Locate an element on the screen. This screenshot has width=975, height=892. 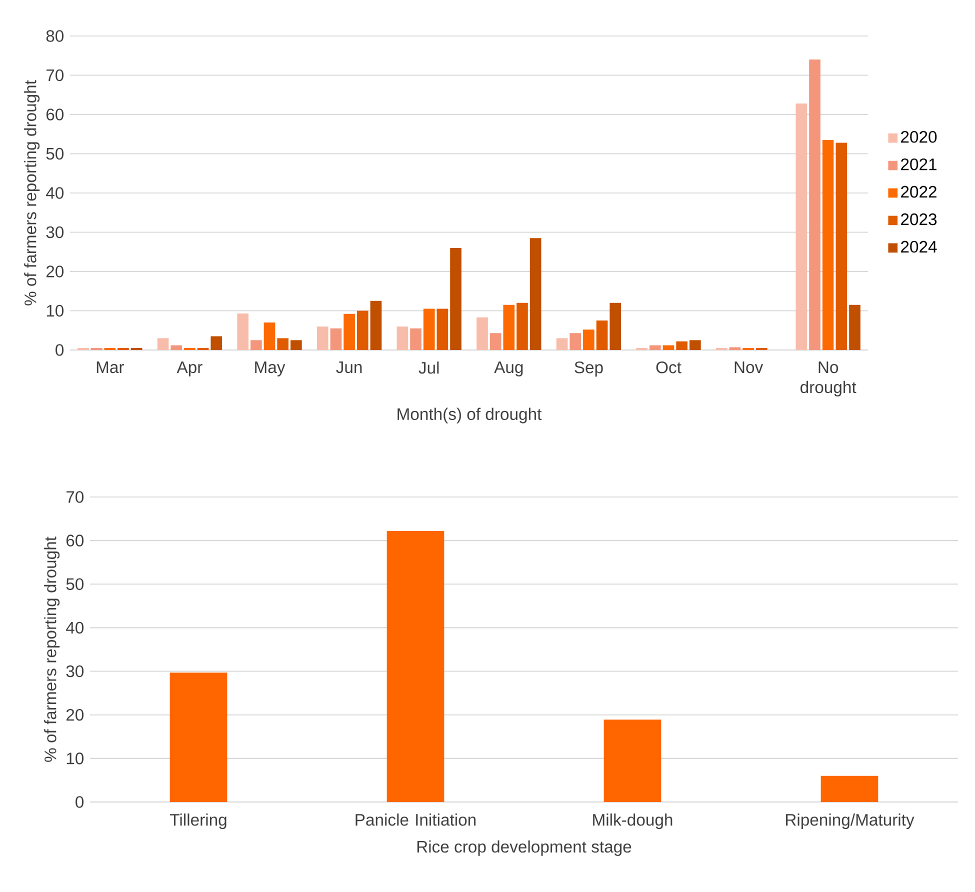
y-tick-label: 80 is located at coordinates (55, 36).